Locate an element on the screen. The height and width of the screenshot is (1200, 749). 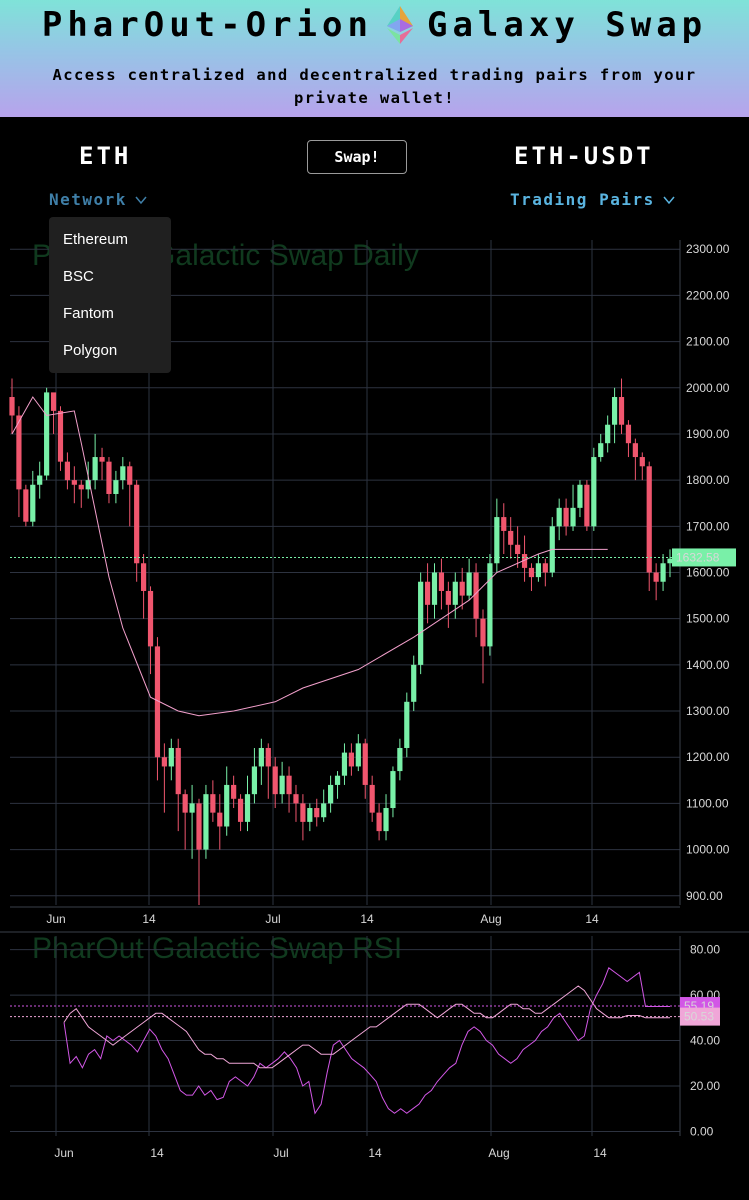
ethereum-logo-icon is located at coordinates (399, 25).